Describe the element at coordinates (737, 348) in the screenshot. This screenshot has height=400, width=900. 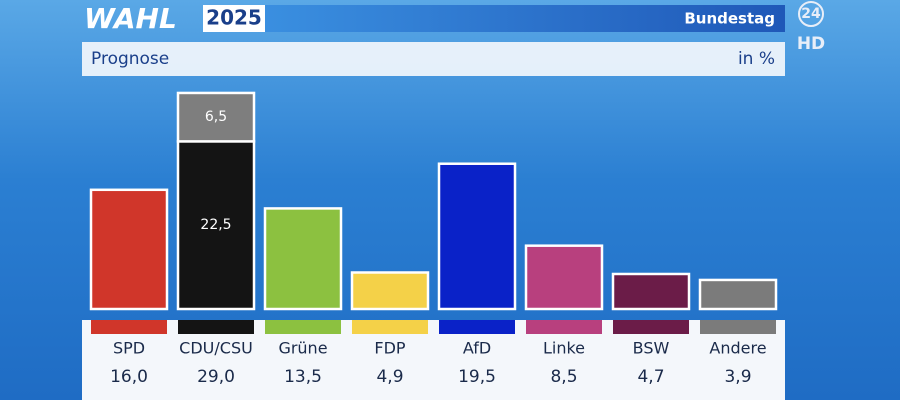
I see `party-name: Andere` at that location.